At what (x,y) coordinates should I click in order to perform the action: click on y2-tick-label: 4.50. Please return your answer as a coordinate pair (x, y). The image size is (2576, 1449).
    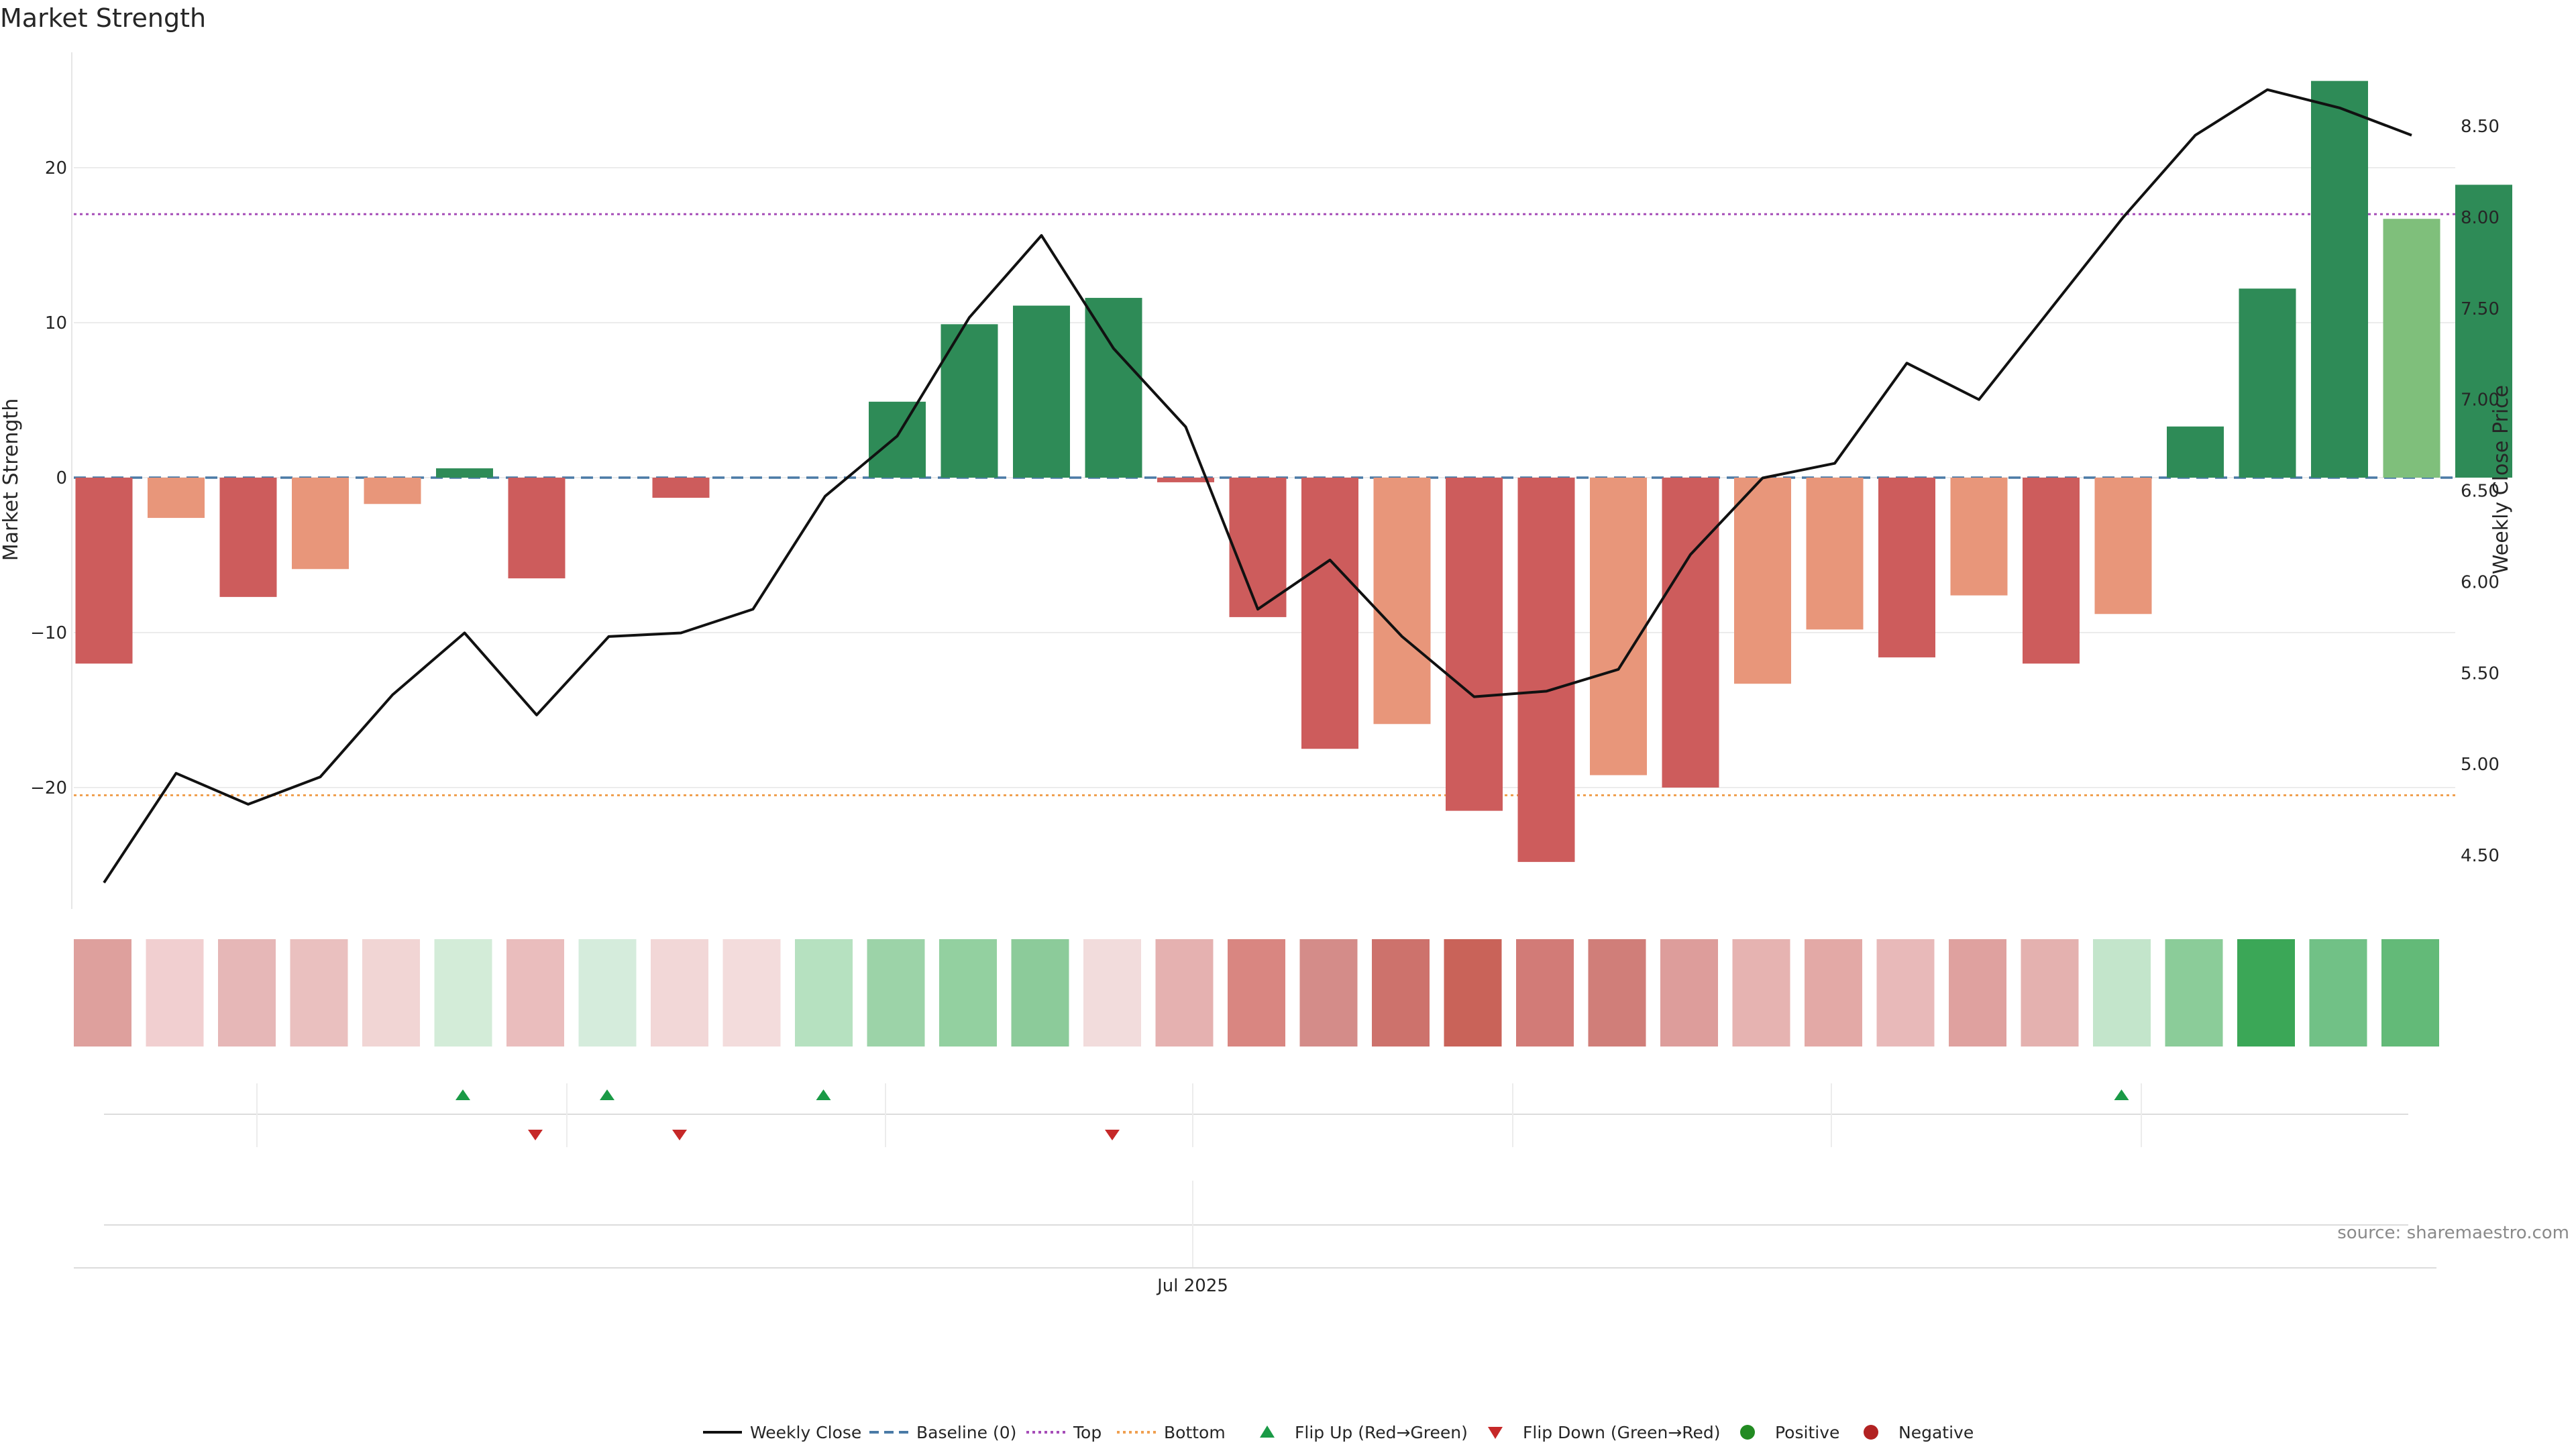
    Looking at the image, I should click on (2480, 856).